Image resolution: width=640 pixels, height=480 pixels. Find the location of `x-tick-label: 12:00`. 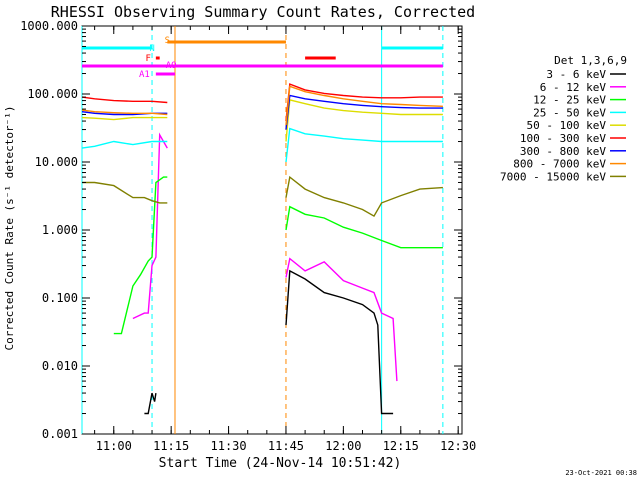

x-tick-label: 12:00 is located at coordinates (343, 446).